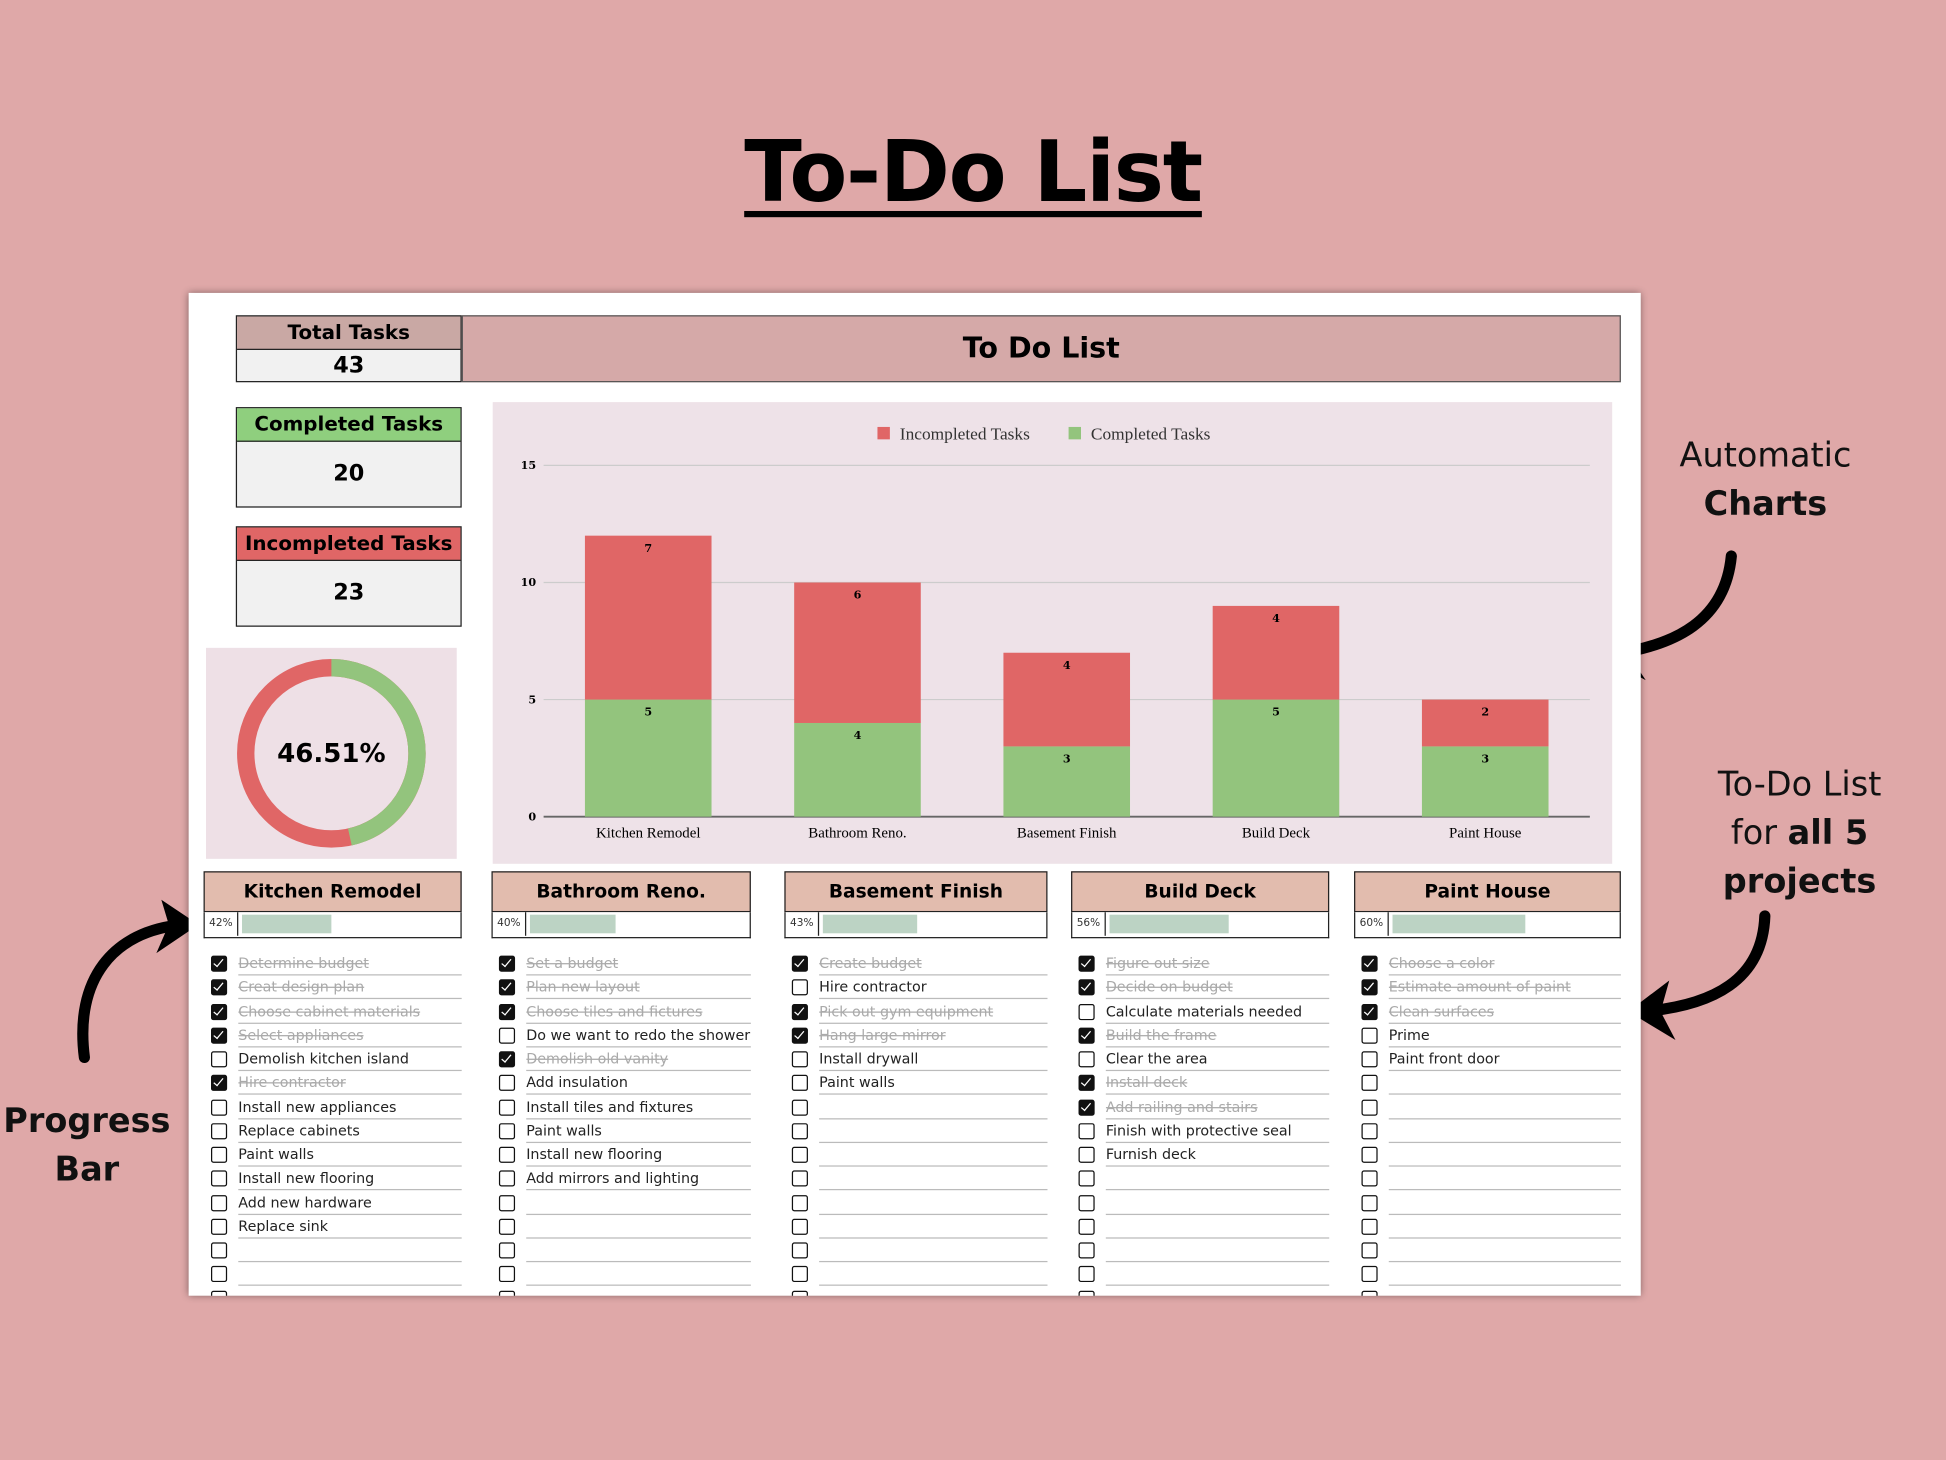  What do you see at coordinates (933, 964) in the screenshot?
I see `task-text: Create budget` at bounding box center [933, 964].